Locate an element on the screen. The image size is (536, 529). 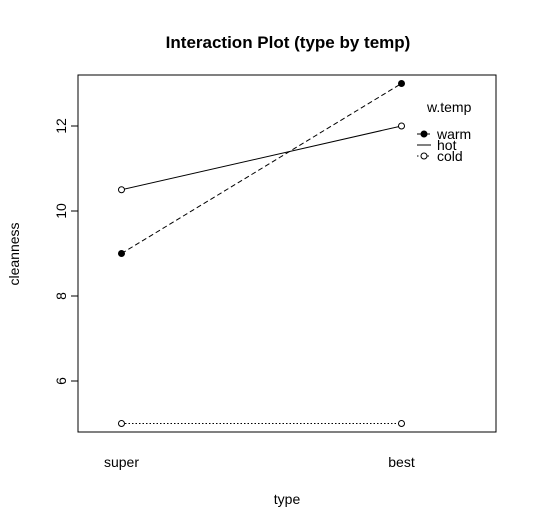
legend-label-warm: warm is located at coordinates (453, 134).